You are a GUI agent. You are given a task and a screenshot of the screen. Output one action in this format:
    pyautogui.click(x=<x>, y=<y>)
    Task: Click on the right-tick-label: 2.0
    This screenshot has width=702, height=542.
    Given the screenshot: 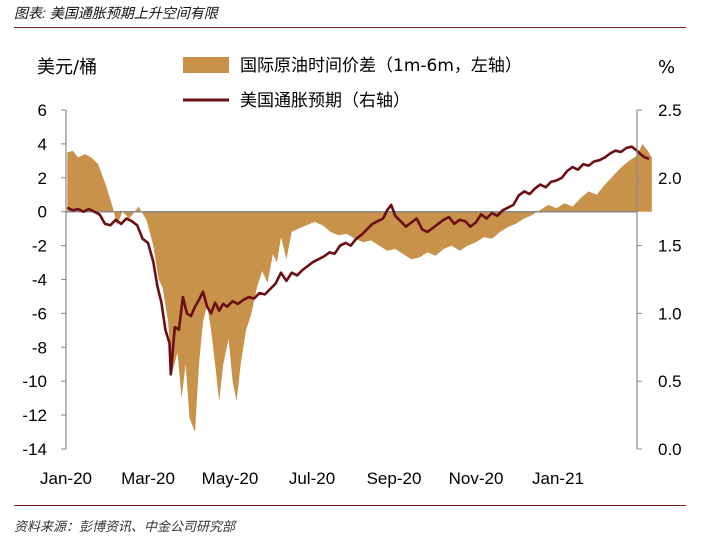 What is the action you would take?
    pyautogui.click(x=670, y=178)
    